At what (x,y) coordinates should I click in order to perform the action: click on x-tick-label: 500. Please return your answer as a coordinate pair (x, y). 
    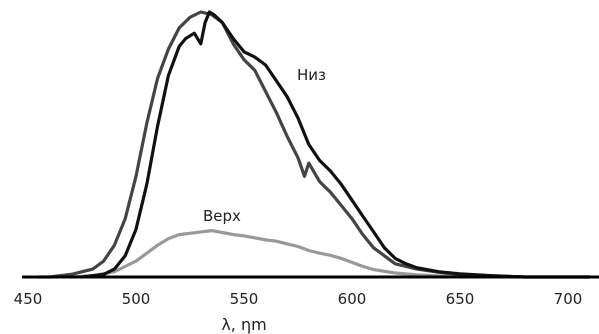
    Looking at the image, I should click on (136, 299).